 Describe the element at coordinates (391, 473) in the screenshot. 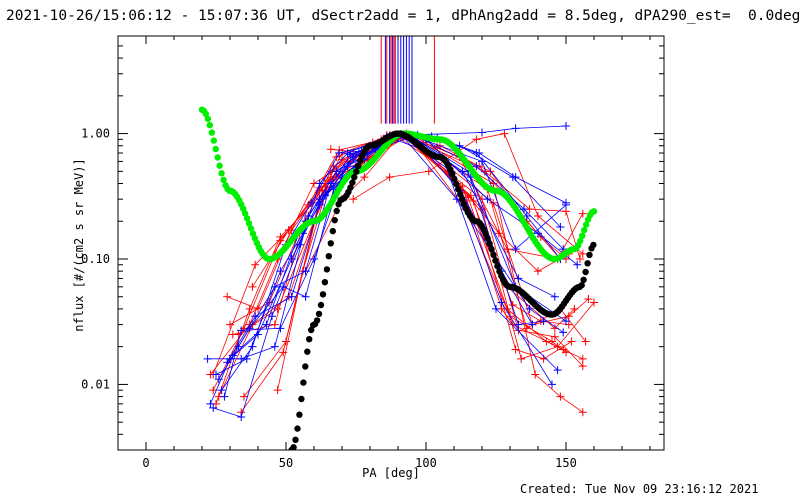

I see `x-axis-label: PA [deg]` at that location.